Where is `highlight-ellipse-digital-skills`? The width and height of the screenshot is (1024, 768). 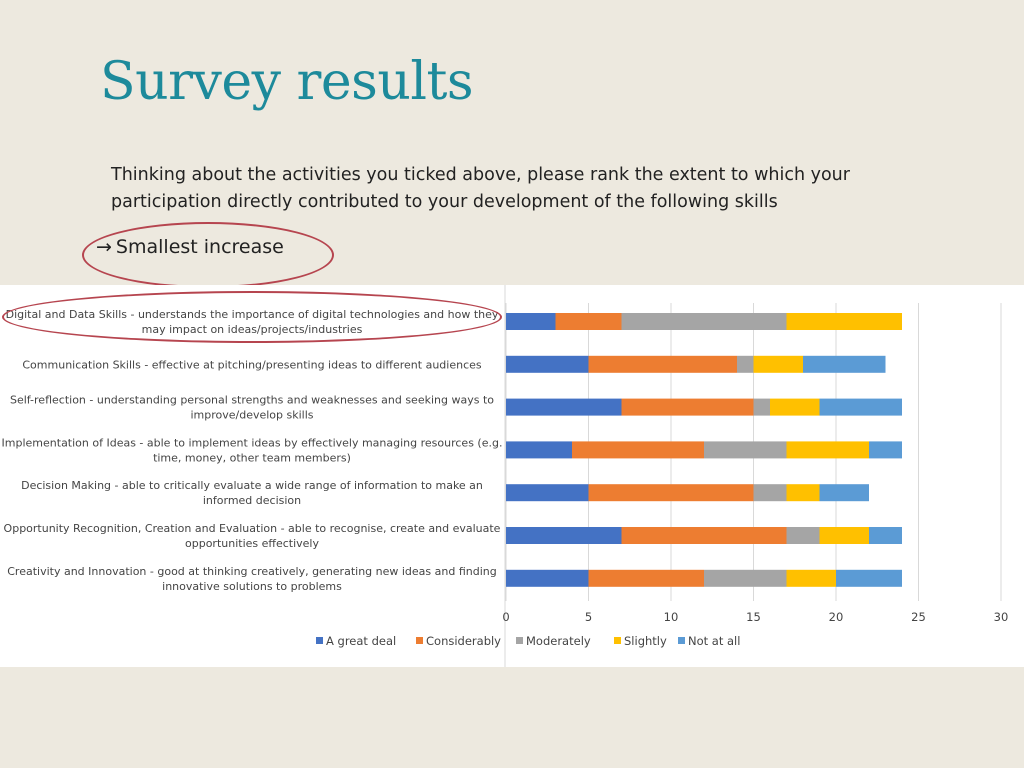 highlight-ellipse-digital-skills is located at coordinates (252, 317).